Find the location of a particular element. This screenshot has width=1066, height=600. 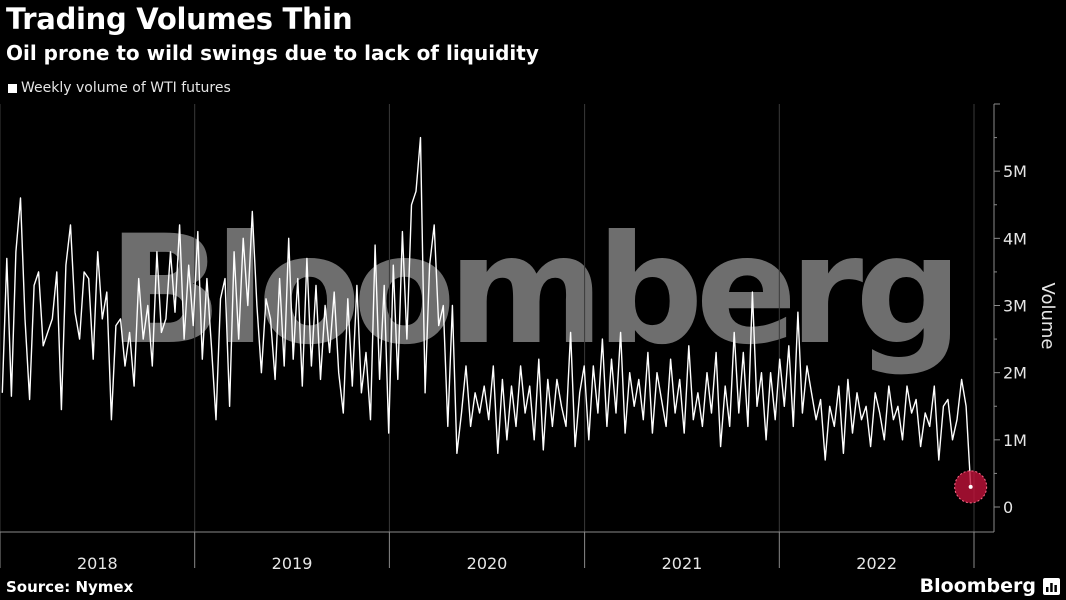

x-tick-label: 2022 is located at coordinates (876, 563).